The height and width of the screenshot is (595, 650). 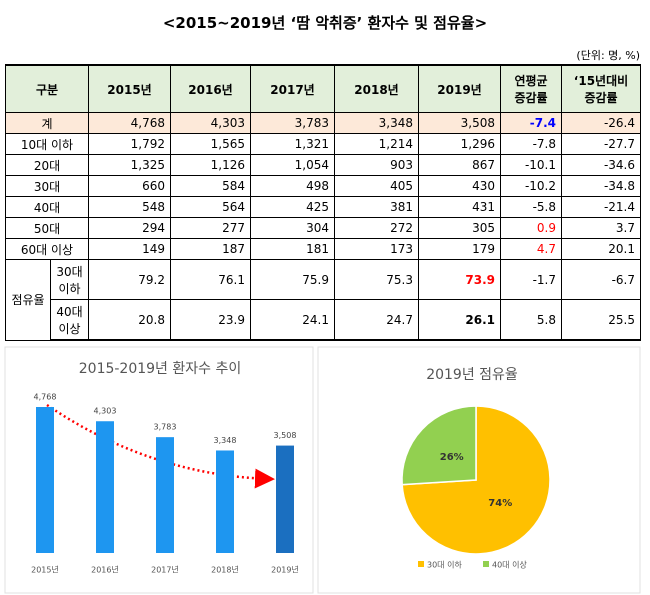 What do you see at coordinates (160, 369) in the screenshot?
I see `chart-title: 2015-2019년 환자수 추이` at bounding box center [160, 369].